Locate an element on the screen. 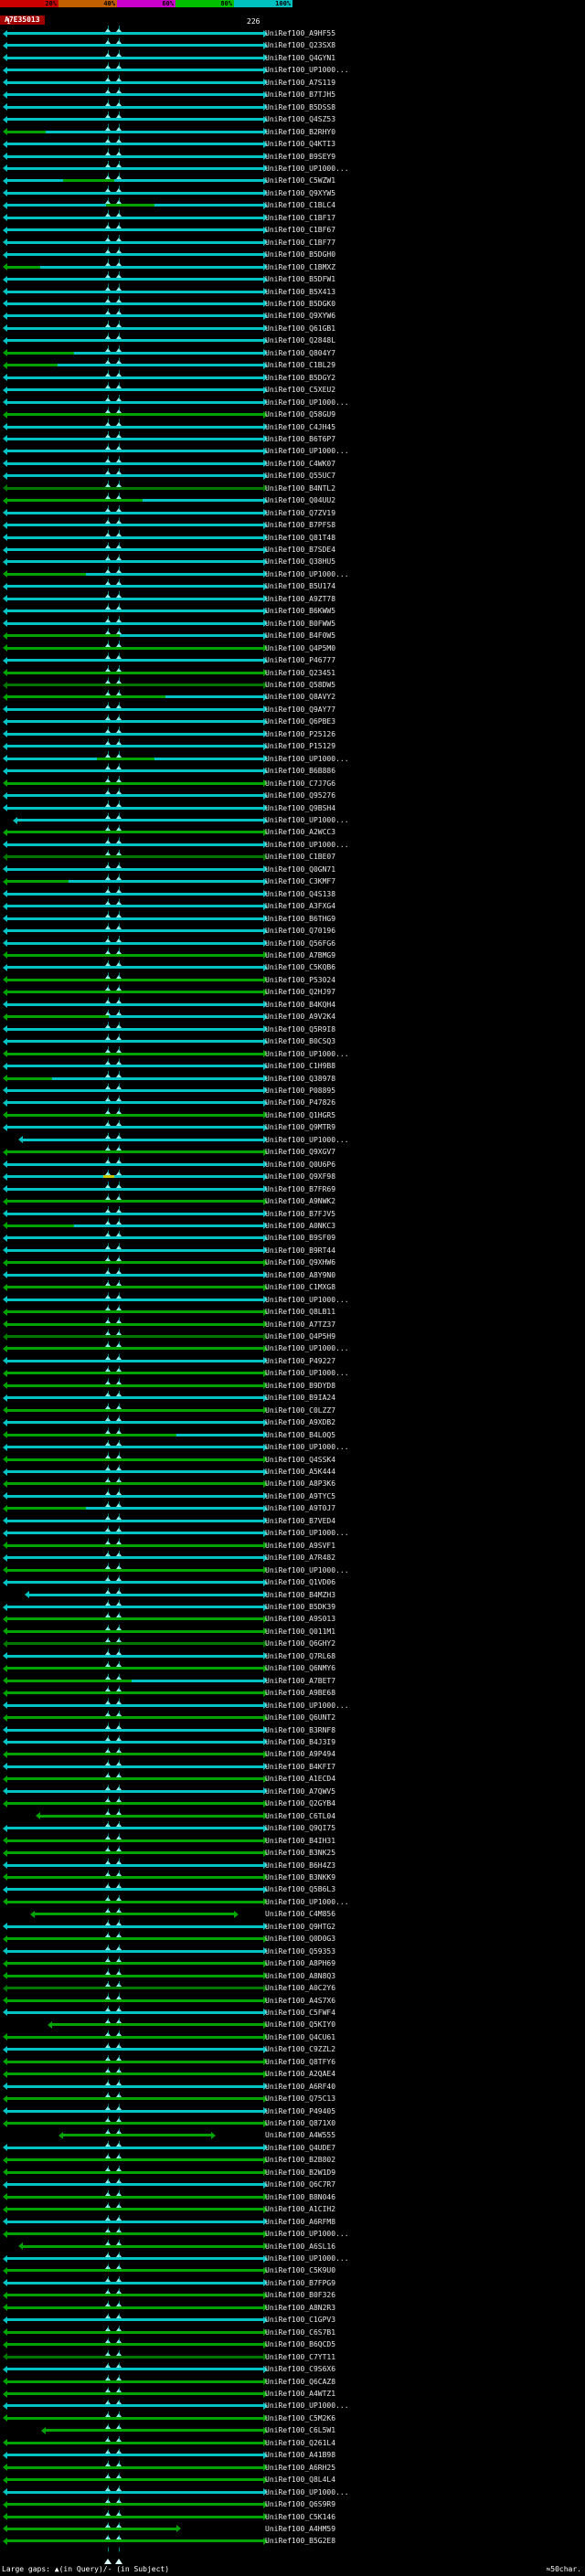 The height and width of the screenshot is (2576, 585). hit-id: UniRef100_B4MZH3 is located at coordinates (300, 1594).